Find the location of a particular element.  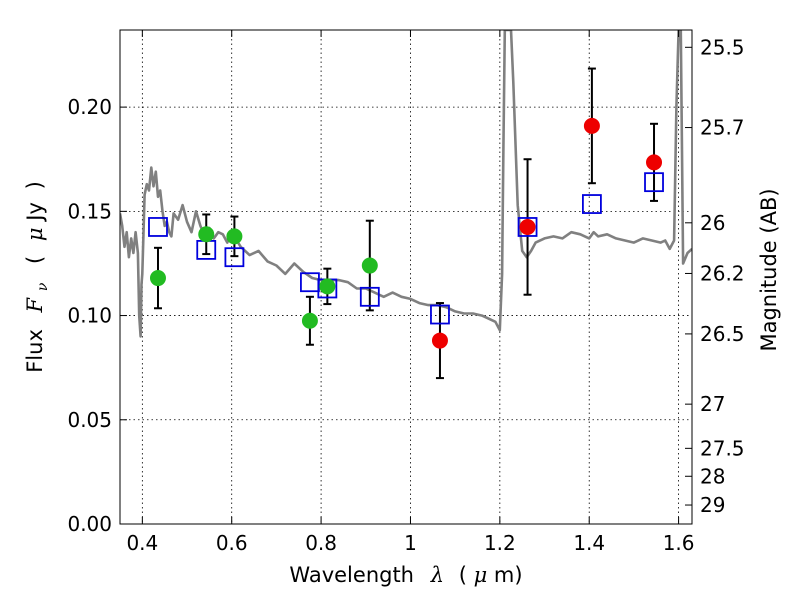

y-tick-label: 0.10 is located at coordinates (89, 316).